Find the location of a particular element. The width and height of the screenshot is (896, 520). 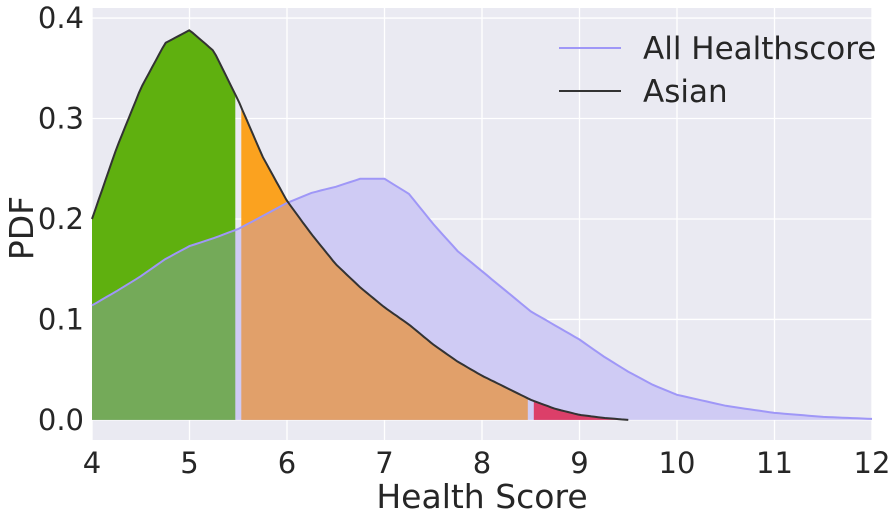

legend-label-asian: Asian is located at coordinates (685, 92).